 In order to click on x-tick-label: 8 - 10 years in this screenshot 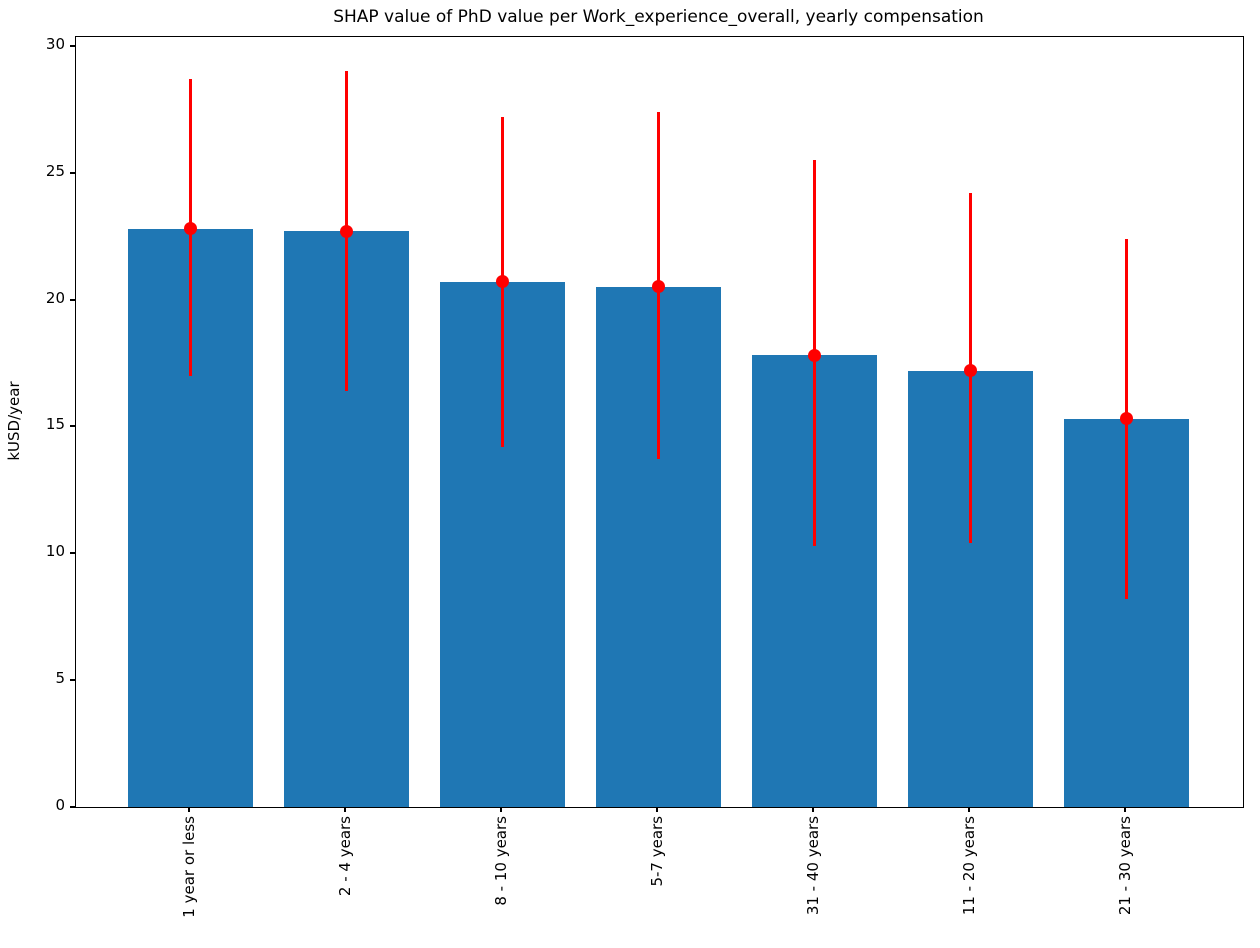, I will do `click(501, 861)`.